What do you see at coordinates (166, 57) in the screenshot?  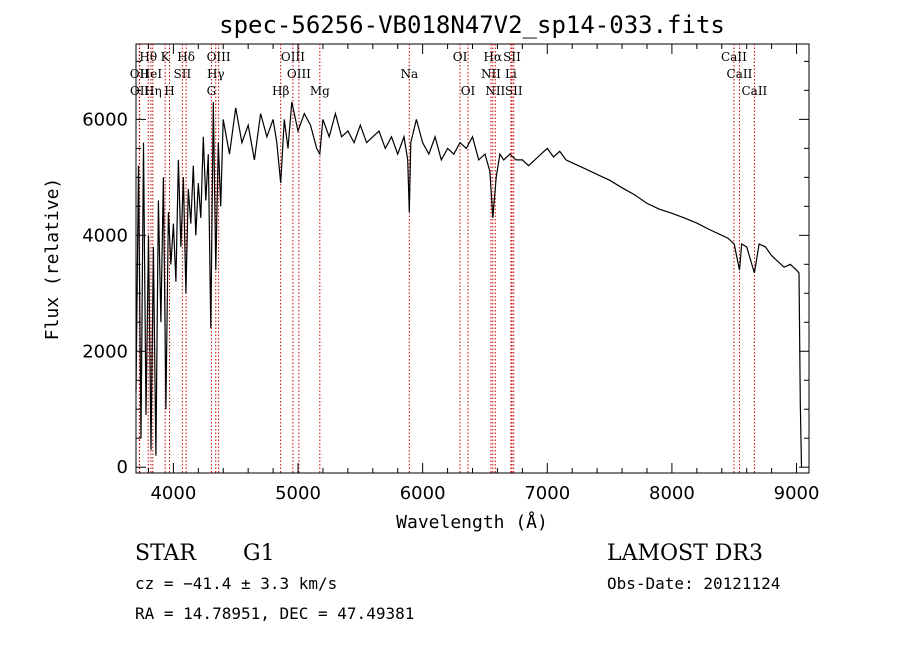 I see `line-label-5: K` at bounding box center [166, 57].